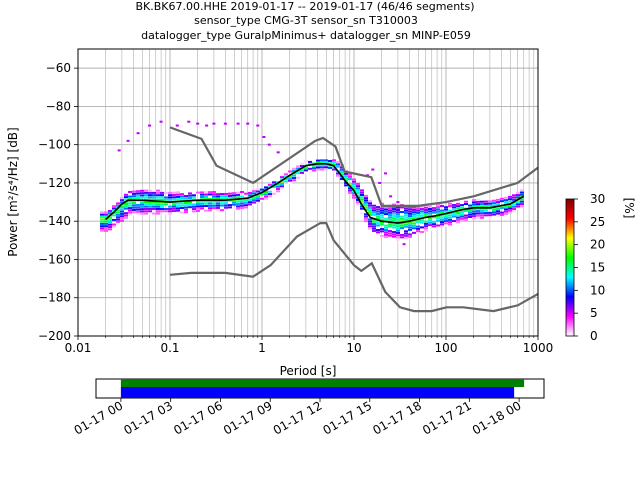 The image size is (640, 480). What do you see at coordinates (148, 417) in the screenshot?
I see `timeline-tick-label: 01-17 03` at bounding box center [148, 417].